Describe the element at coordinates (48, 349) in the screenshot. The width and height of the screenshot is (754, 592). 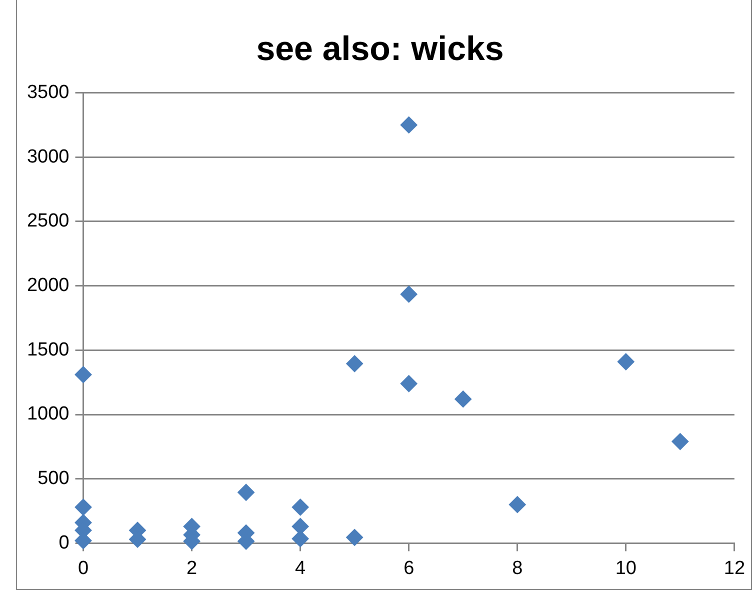
I see `y-tick-label: 1500` at that location.